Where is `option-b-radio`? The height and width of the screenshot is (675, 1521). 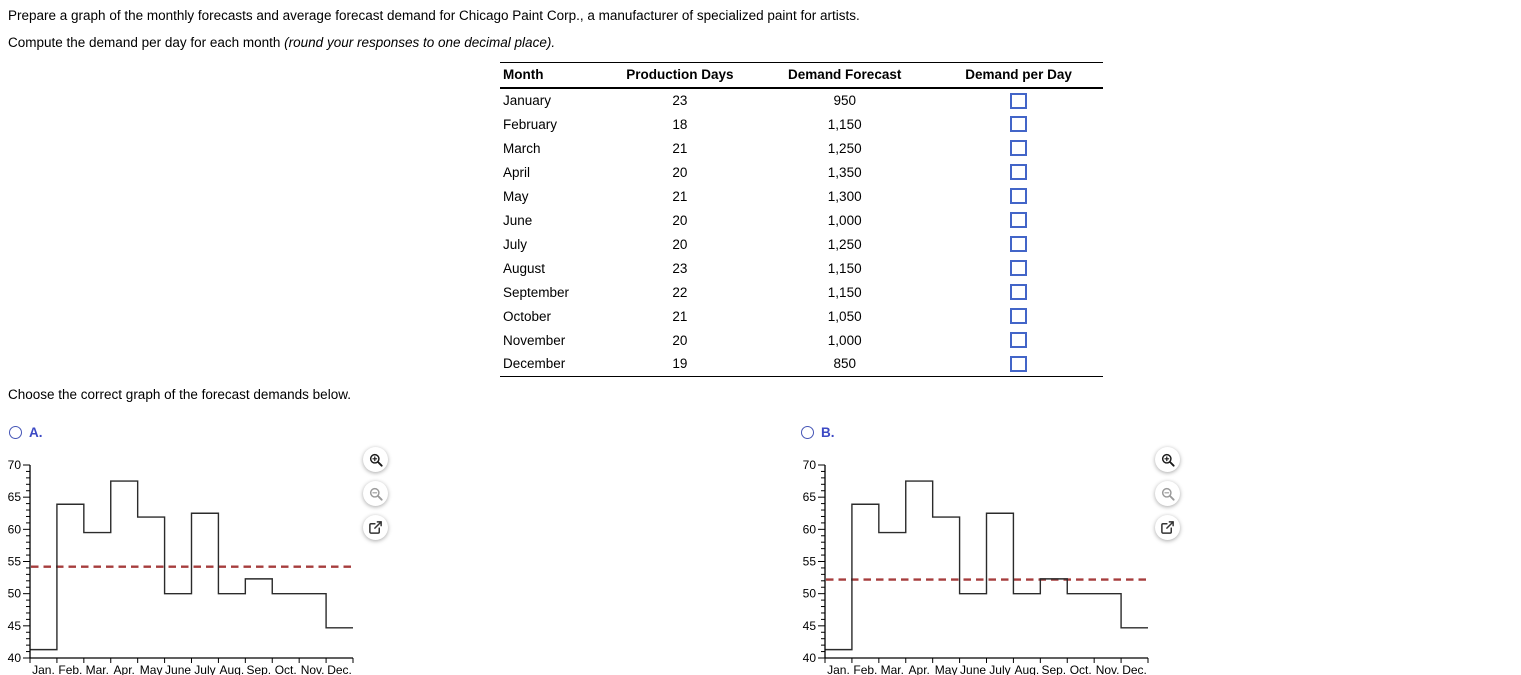 option-b-radio is located at coordinates (807, 432).